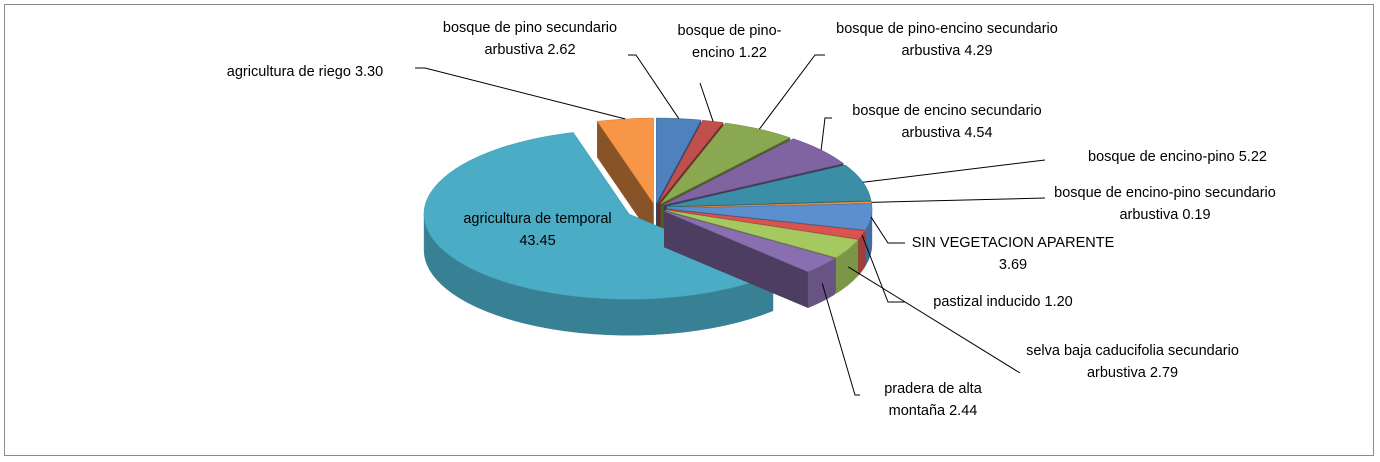  I want to click on data-label: bosque de encino-pino 5.22, so click(1177, 157).